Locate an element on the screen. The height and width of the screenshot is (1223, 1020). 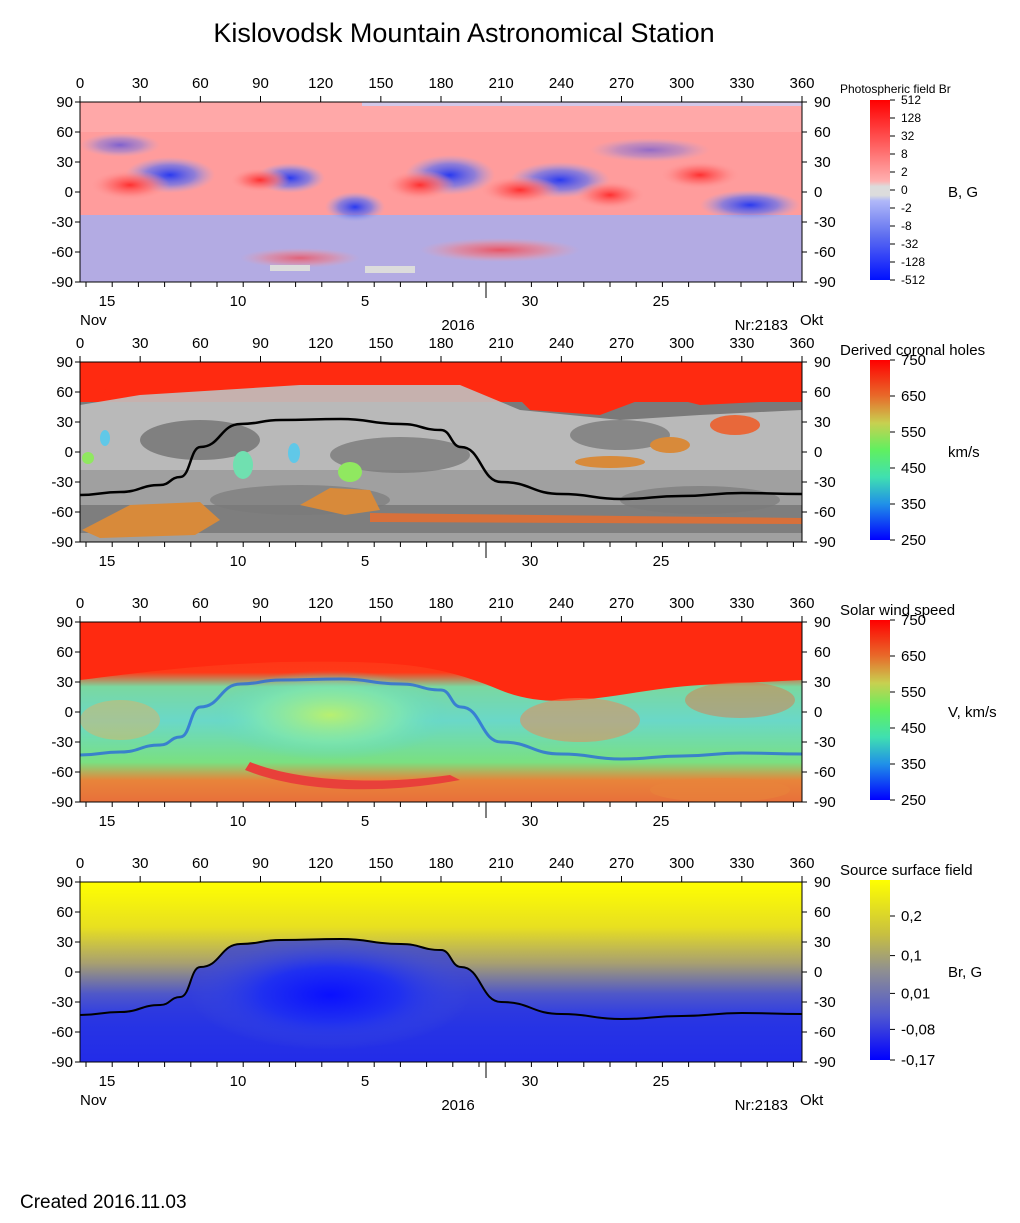
colorbar-tick-label: 0 is located at coordinates (904, 190).